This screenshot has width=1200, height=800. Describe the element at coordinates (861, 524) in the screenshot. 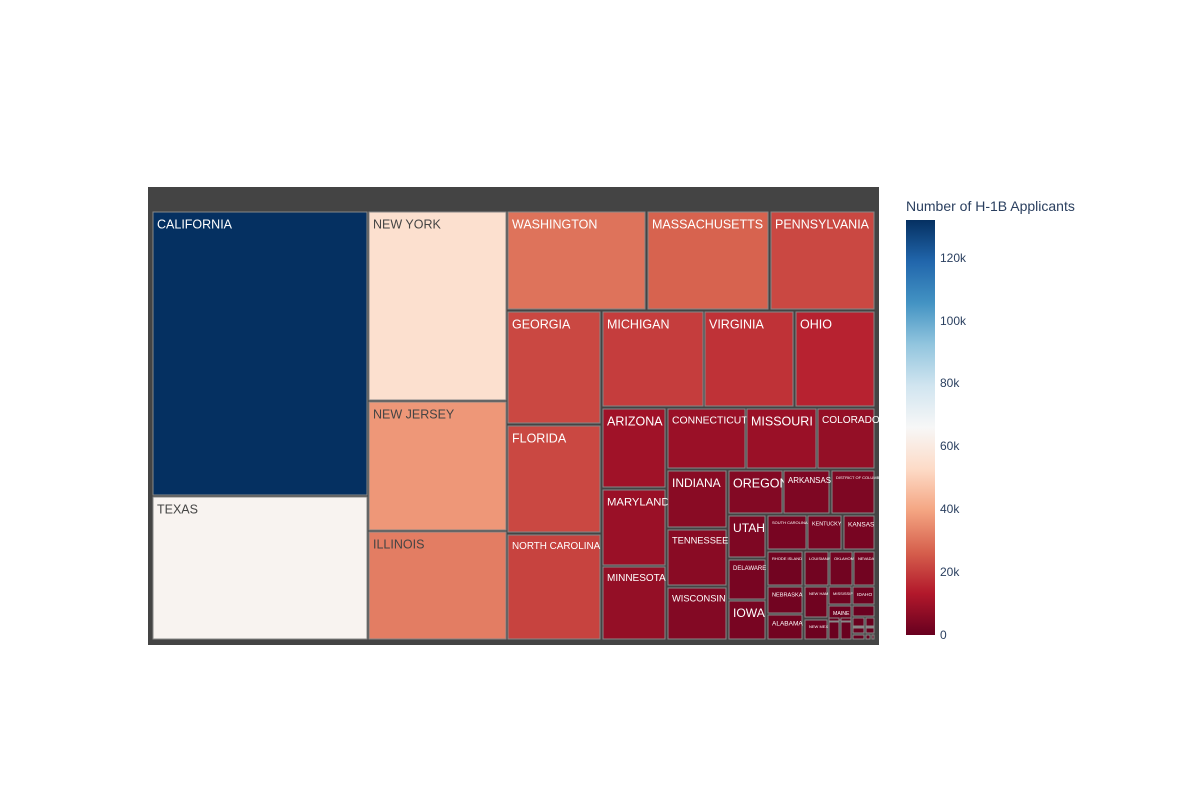

I see `tile-label-kansas: KANSAS` at that location.